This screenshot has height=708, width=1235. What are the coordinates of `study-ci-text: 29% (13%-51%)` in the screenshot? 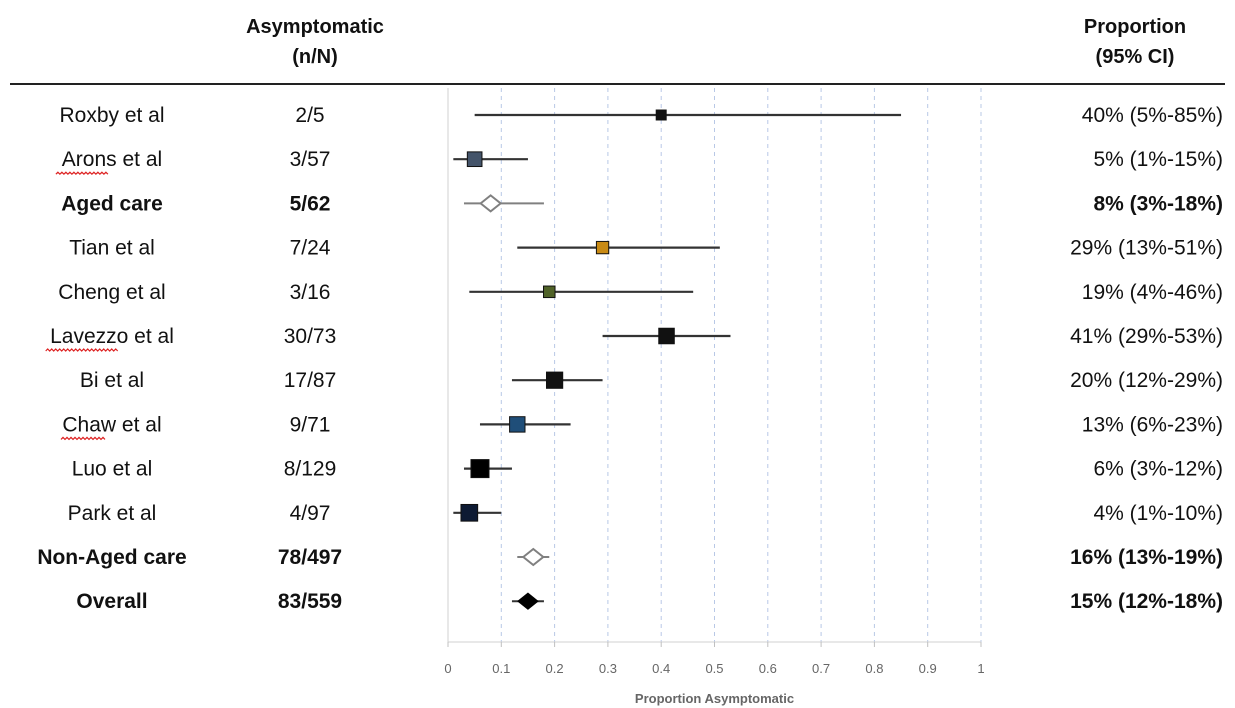 It's located at (1146, 248).